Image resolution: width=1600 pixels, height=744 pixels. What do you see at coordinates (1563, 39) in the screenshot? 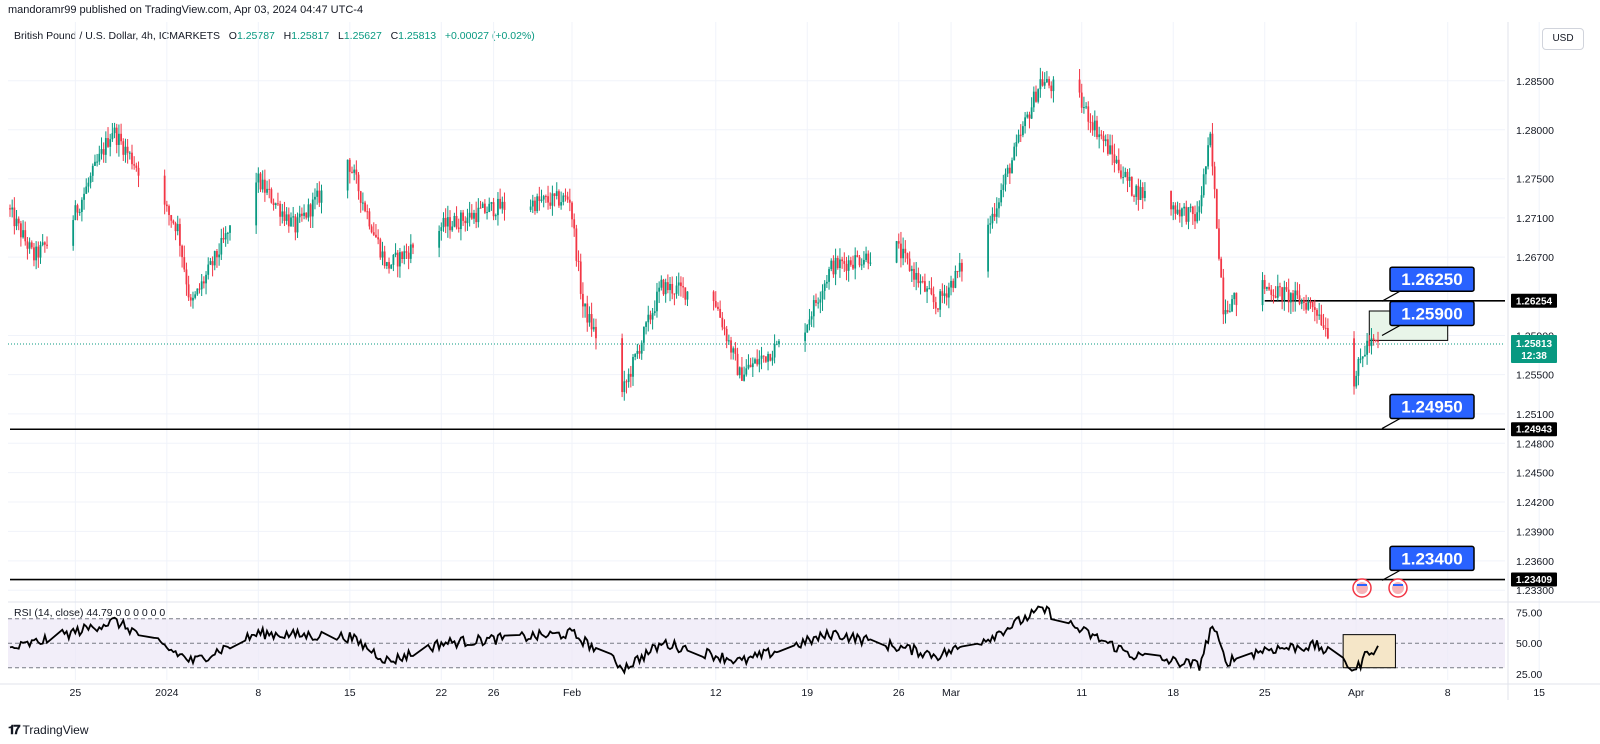
I see `currency-button: USD` at bounding box center [1563, 39].